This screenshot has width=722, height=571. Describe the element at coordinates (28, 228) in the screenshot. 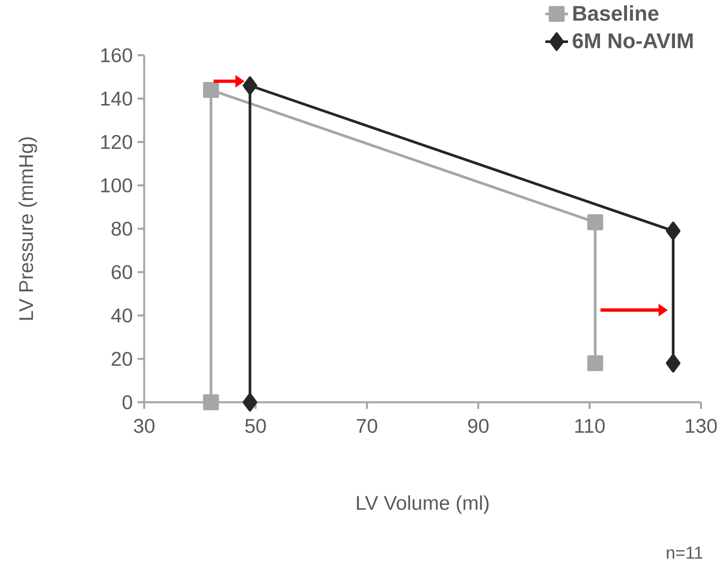

I see `y-axis-title: LV Pressure (mmHg)` at that location.